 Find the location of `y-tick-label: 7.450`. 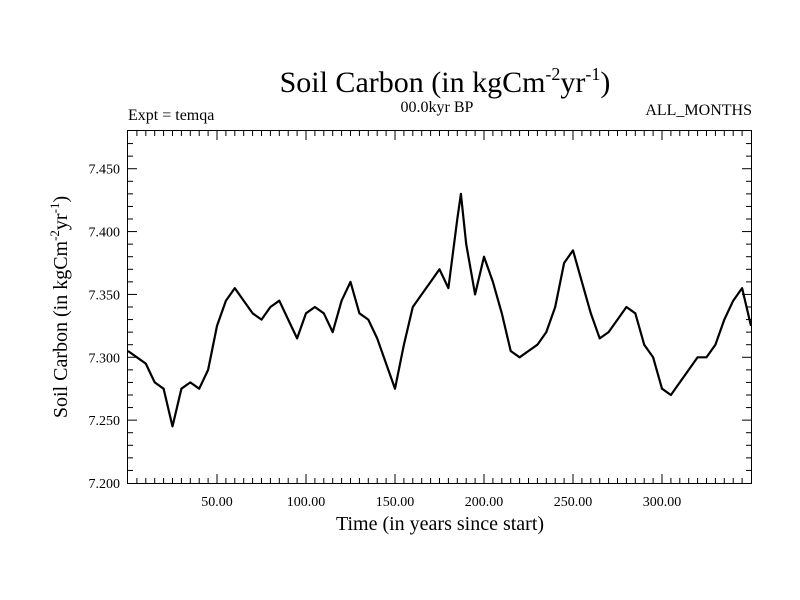

y-tick-label: 7.450 is located at coordinates (105, 170).